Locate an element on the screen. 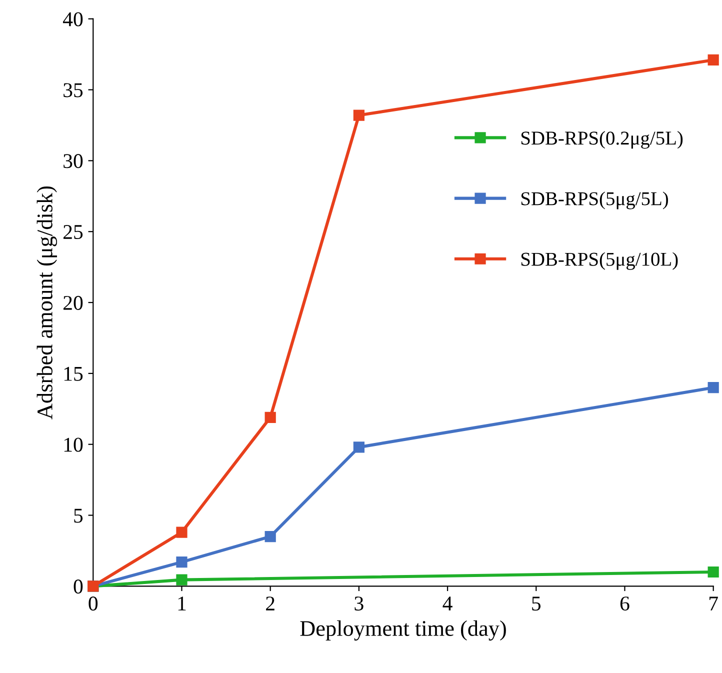  x-tick-label: 0 is located at coordinates (93, 603).